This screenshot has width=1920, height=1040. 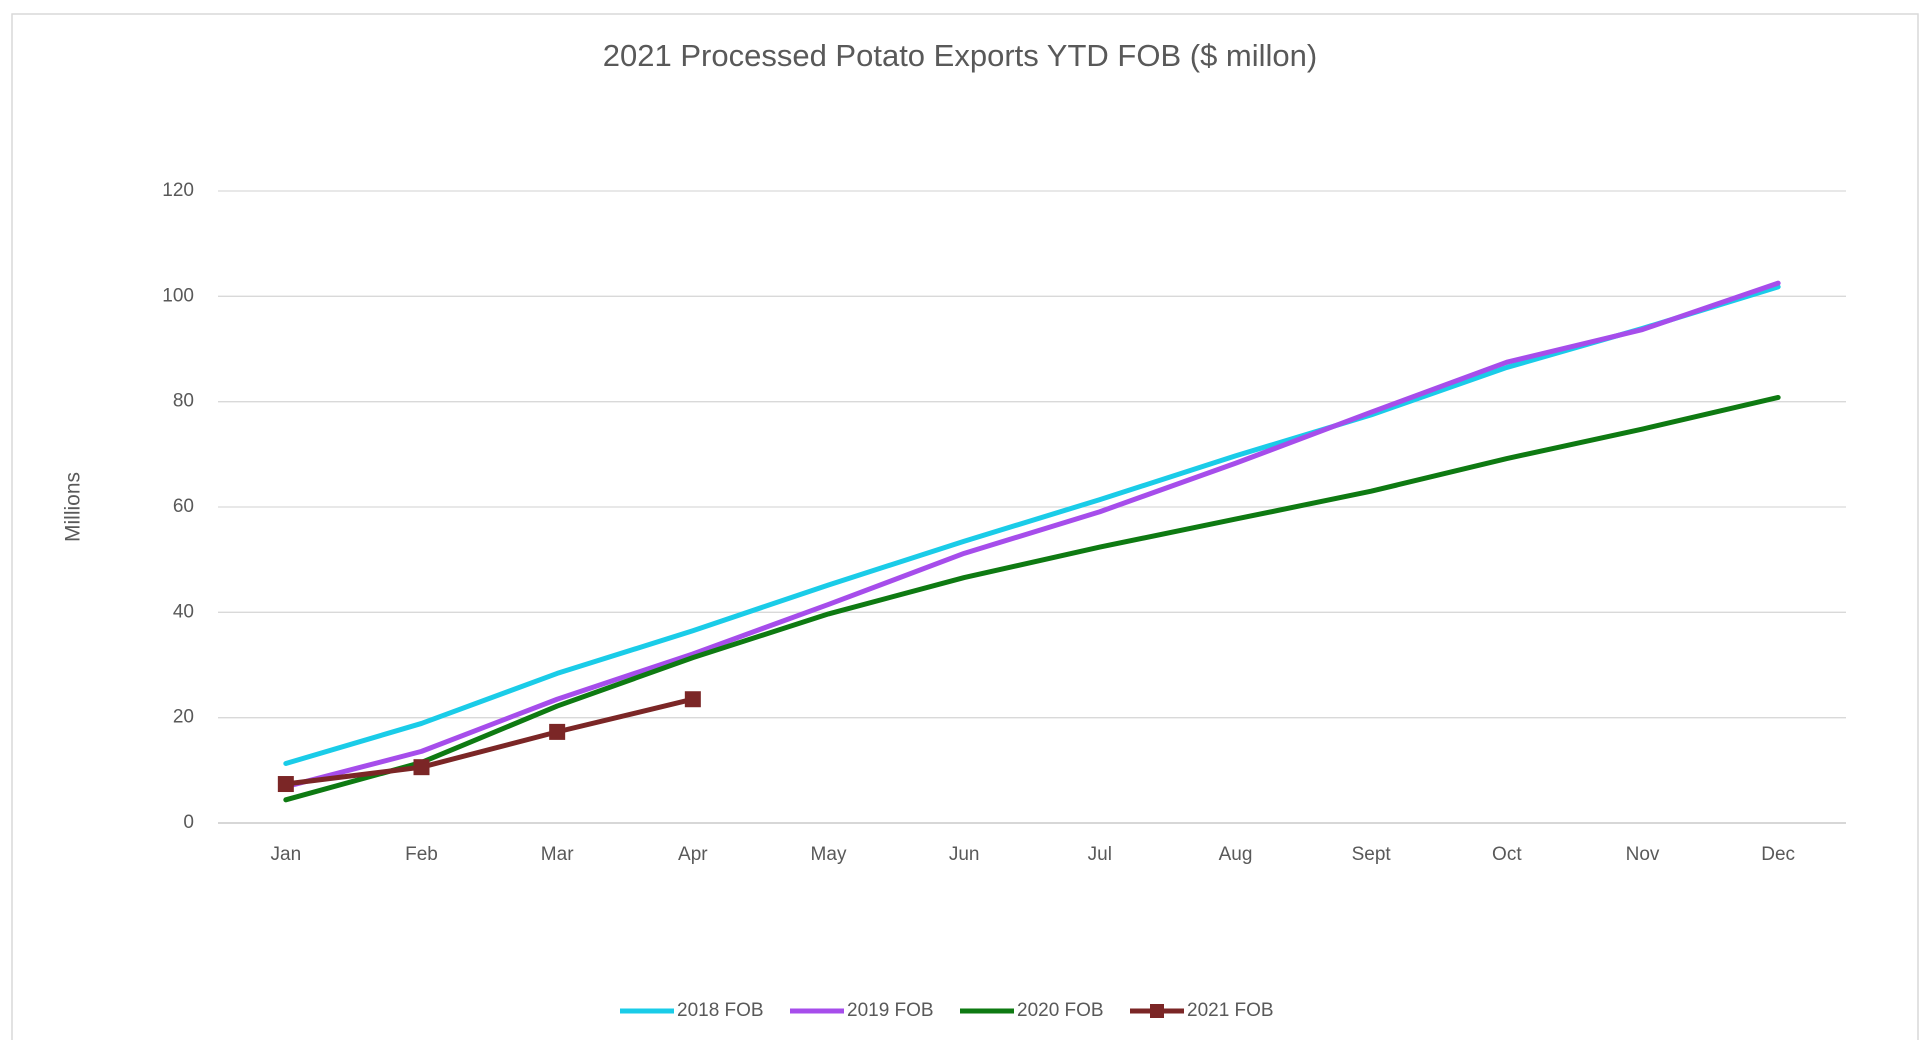 I want to click on x-tick-label: May, so click(x=829, y=854).